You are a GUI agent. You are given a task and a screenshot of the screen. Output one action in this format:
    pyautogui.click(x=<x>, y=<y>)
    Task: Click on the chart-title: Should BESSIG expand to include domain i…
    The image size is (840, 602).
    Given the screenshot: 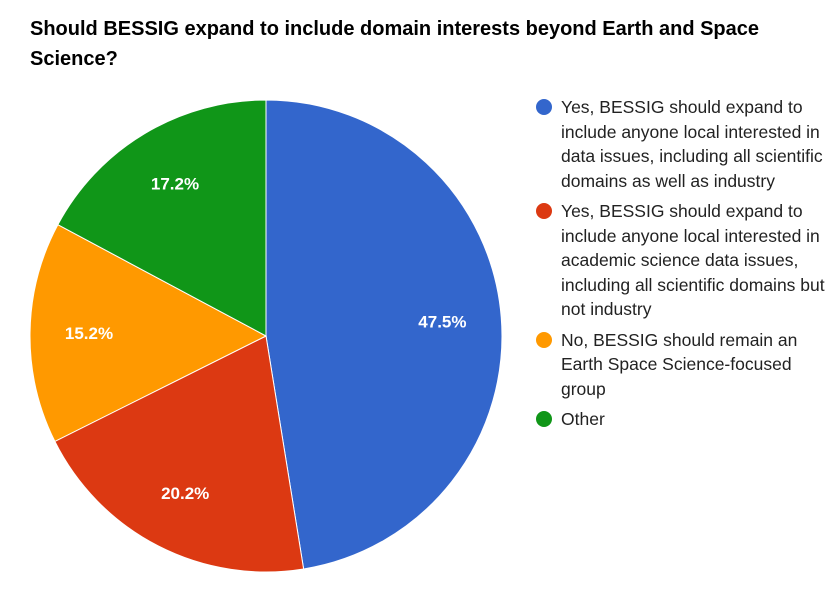 What is the action you would take?
    pyautogui.click(x=395, y=44)
    